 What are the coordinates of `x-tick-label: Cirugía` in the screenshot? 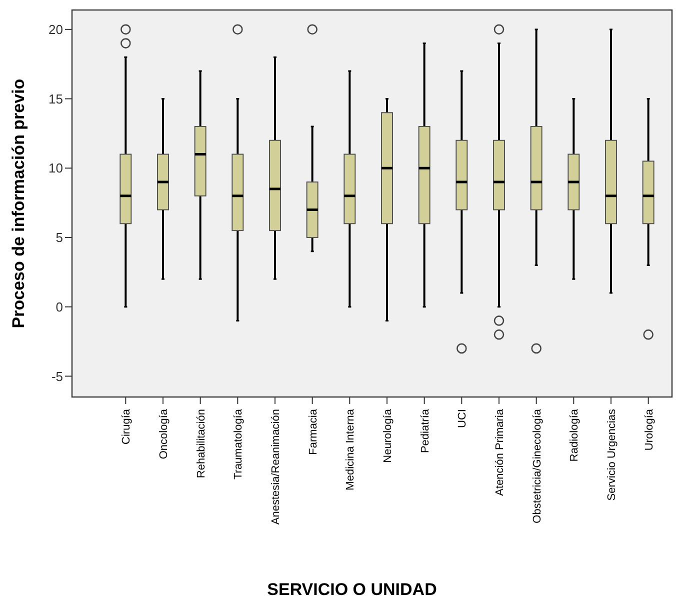 It's located at (126, 426).